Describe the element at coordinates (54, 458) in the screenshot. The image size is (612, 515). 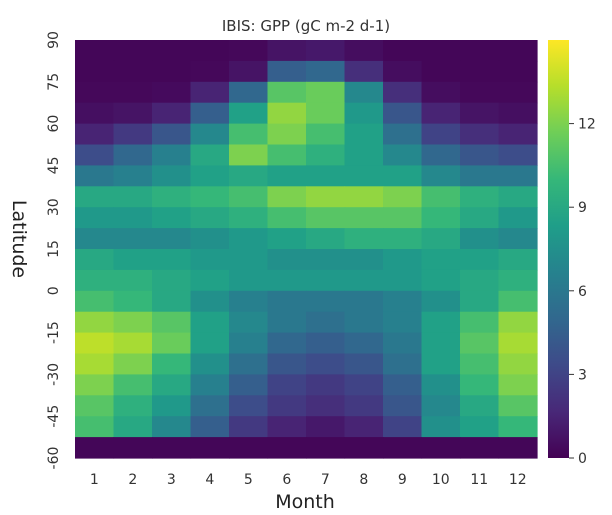
I see `y-tick-label: -60` at that location.